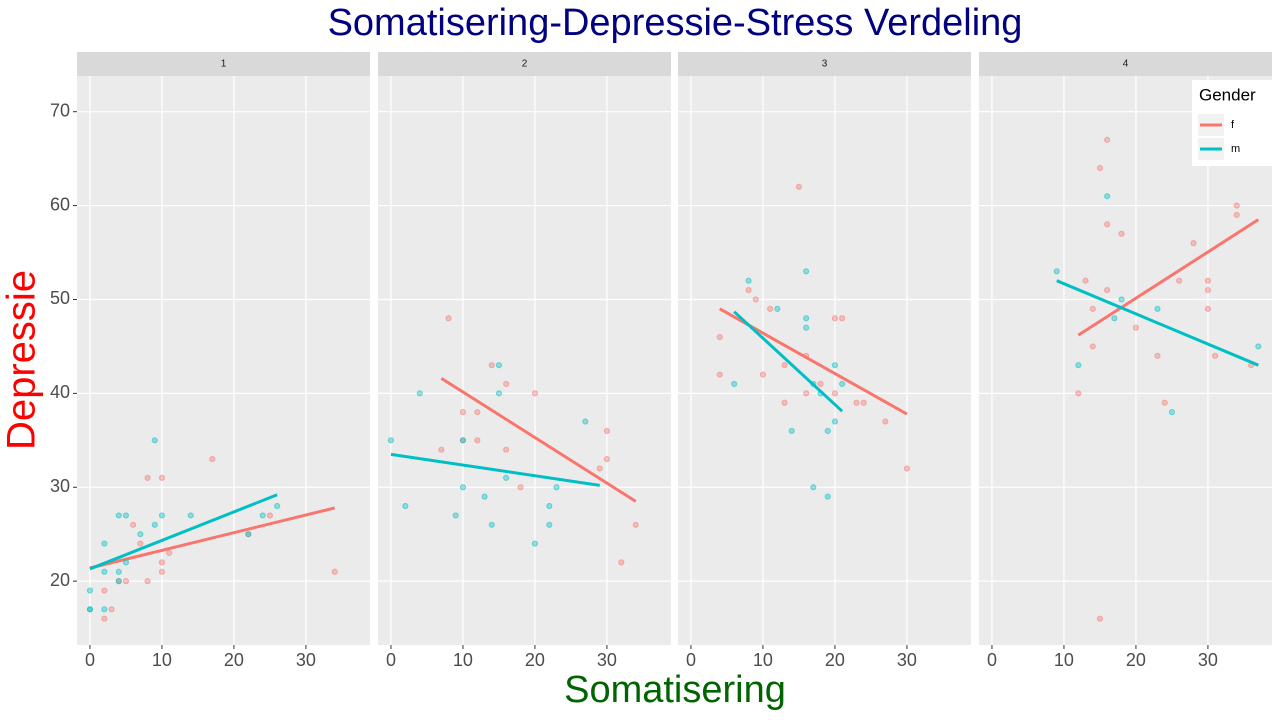  Describe the element at coordinates (525, 64) in the screenshot. I see `facet-title: 2` at that location.